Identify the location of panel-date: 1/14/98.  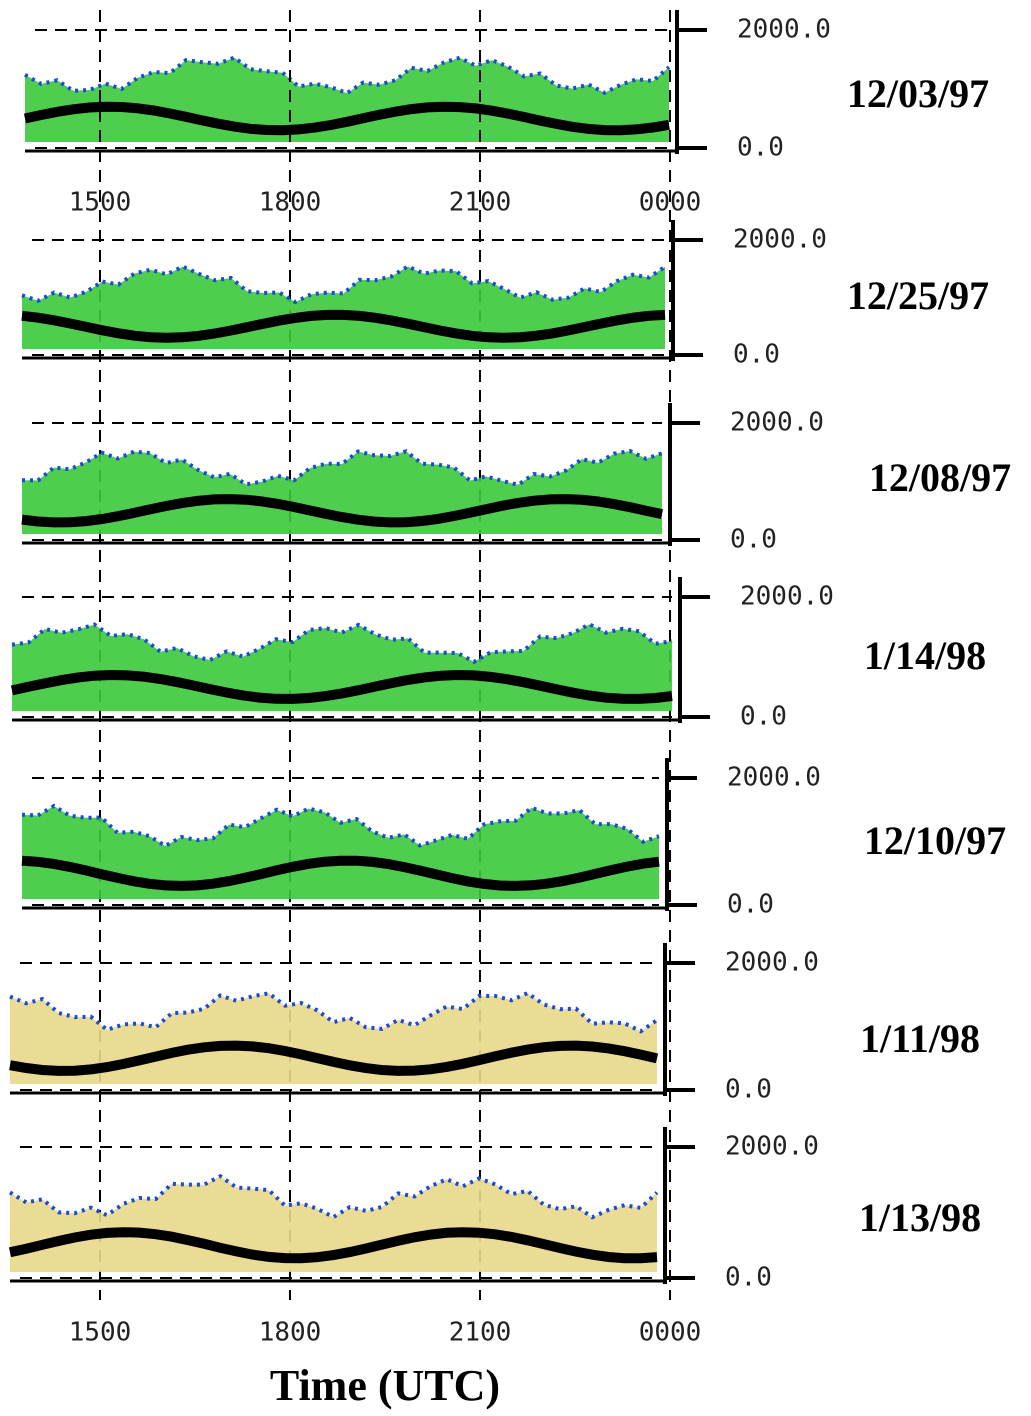
(925, 655).